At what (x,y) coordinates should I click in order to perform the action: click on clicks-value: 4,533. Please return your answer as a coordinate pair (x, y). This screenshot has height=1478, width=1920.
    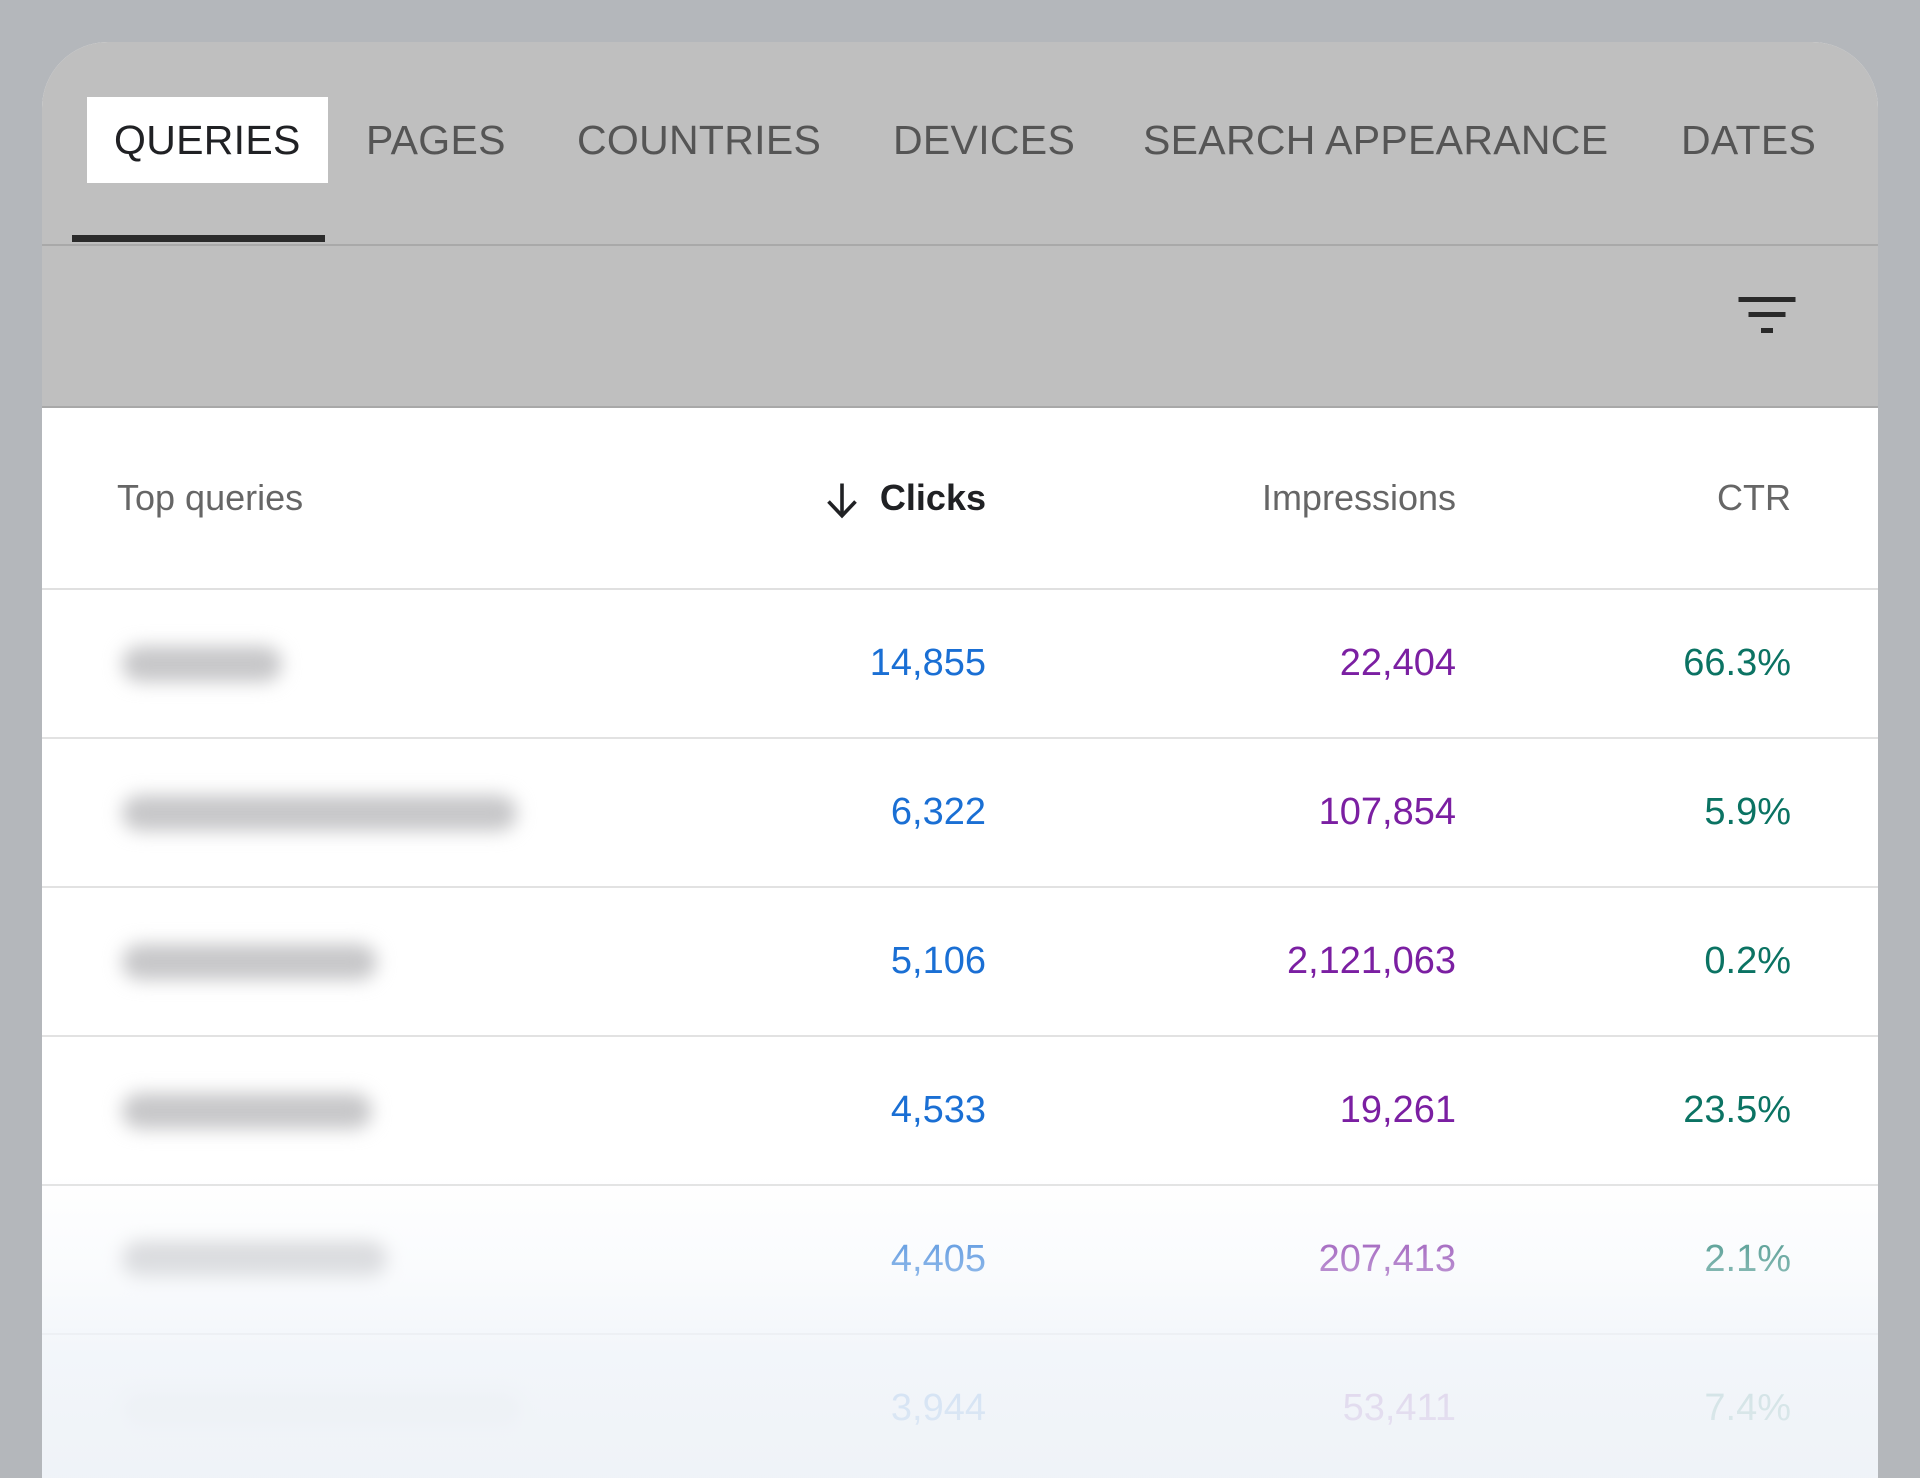
    Looking at the image, I should click on (938, 1110).